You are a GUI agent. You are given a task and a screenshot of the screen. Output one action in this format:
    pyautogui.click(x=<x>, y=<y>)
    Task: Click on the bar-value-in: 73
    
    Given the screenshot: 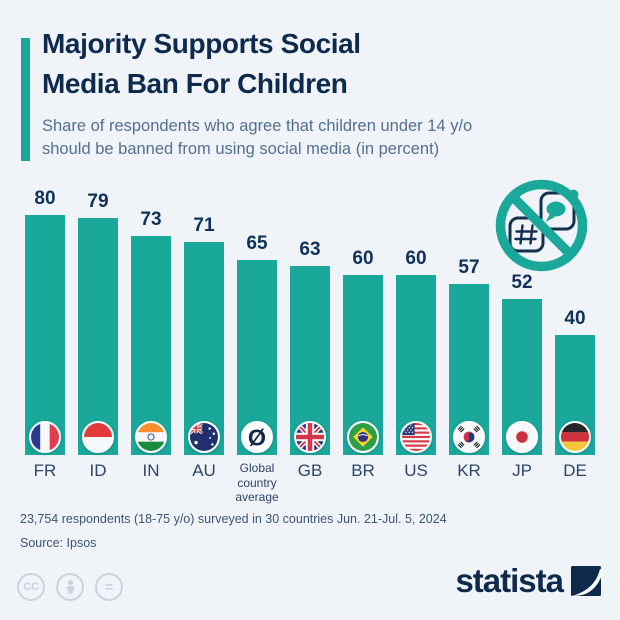 What is the action you would take?
    pyautogui.click(x=151, y=219)
    